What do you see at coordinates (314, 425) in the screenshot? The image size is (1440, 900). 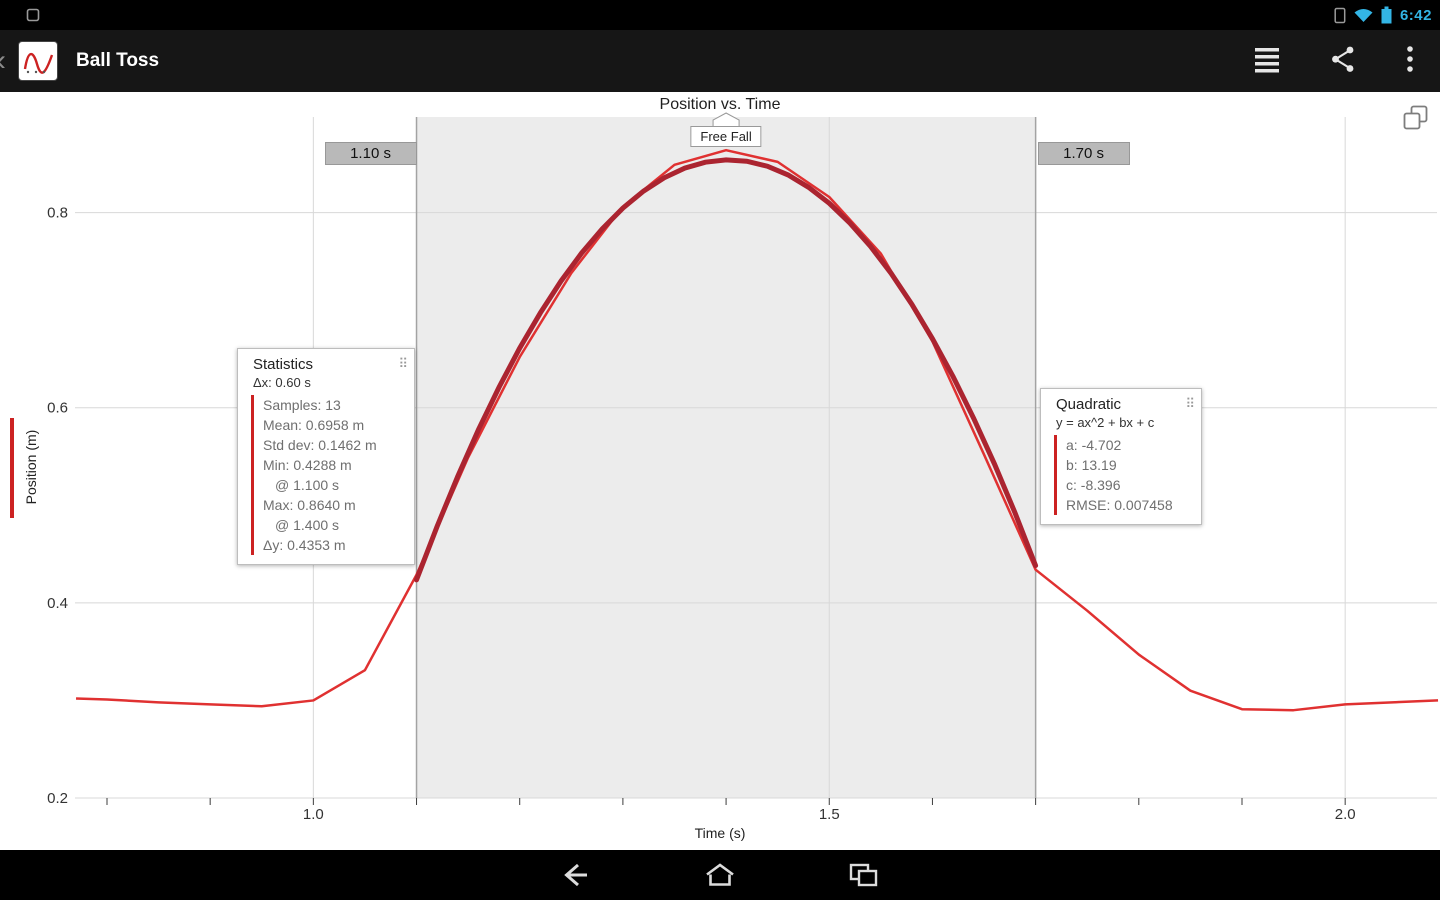 I see `stat-mean: Mean: 0.6958 m` at bounding box center [314, 425].